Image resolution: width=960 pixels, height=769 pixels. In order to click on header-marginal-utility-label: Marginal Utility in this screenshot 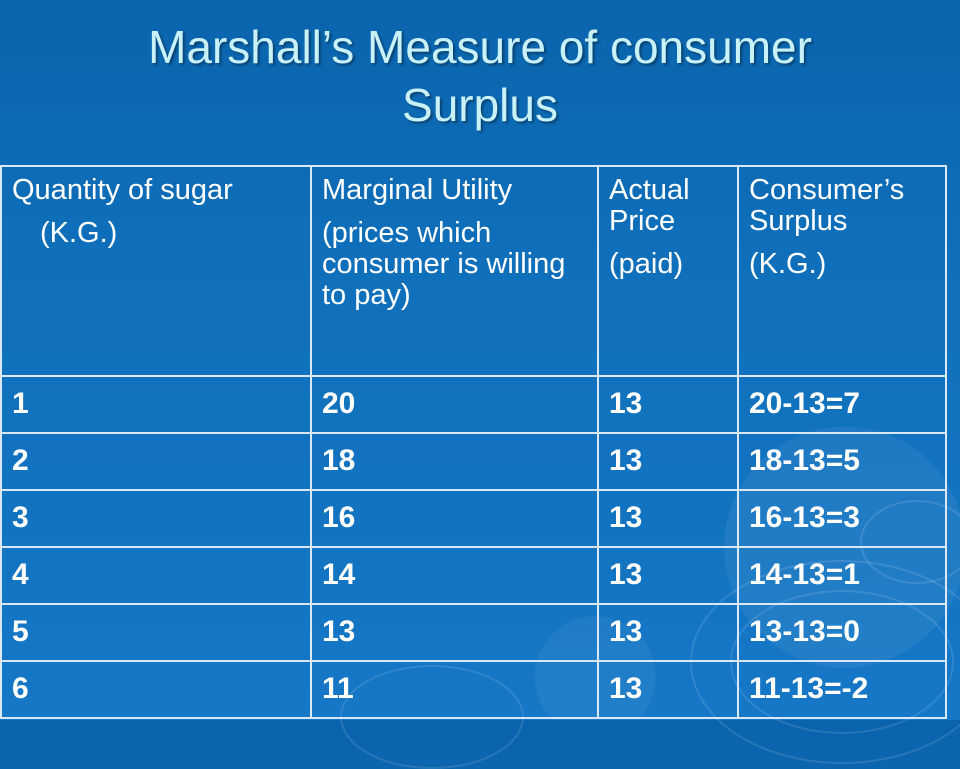, I will do `click(417, 190)`.